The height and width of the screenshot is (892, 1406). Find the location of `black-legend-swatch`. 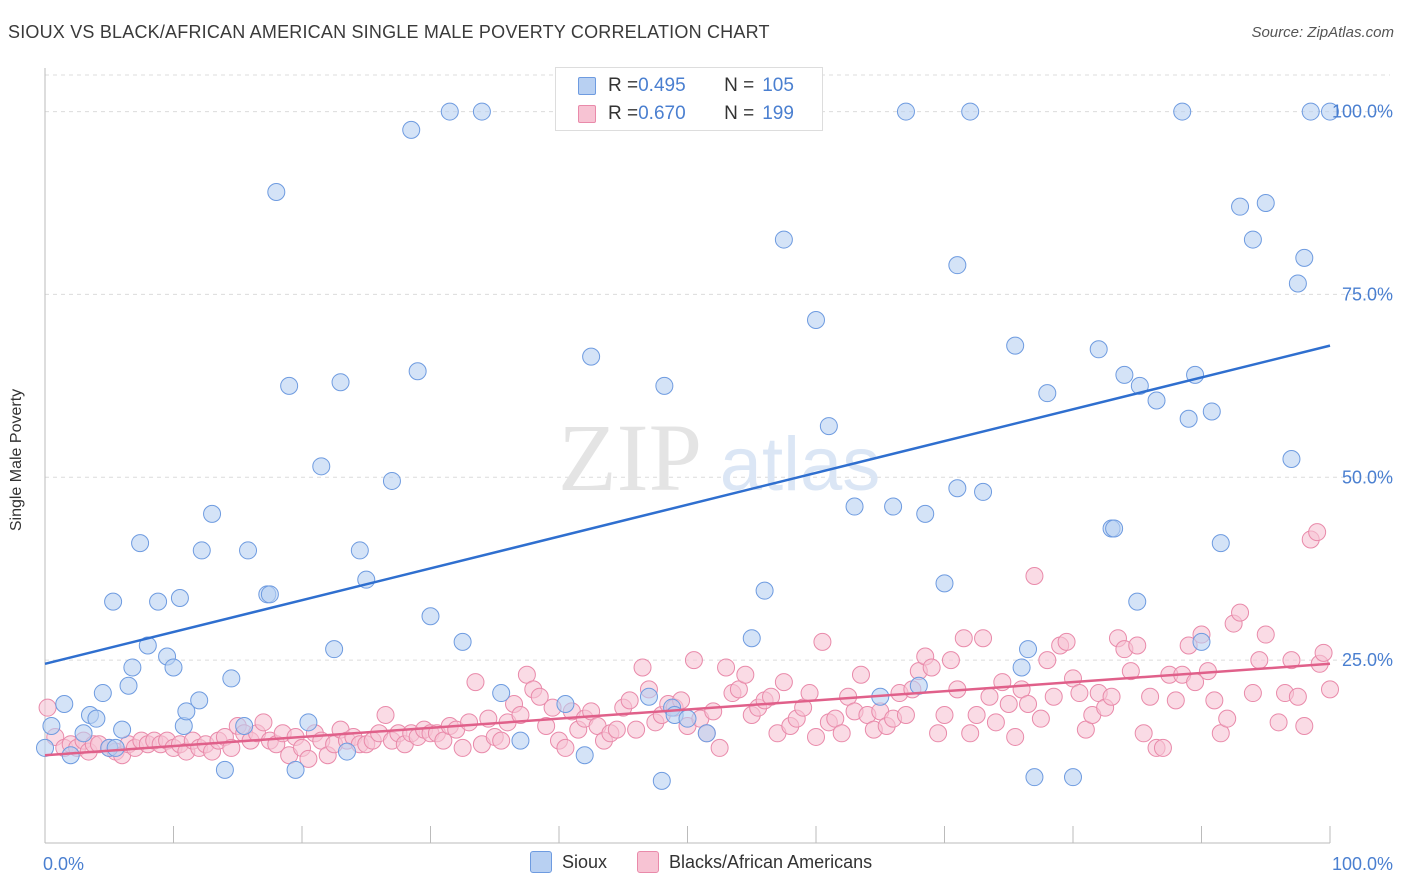

black-legend-swatch is located at coordinates (648, 862).